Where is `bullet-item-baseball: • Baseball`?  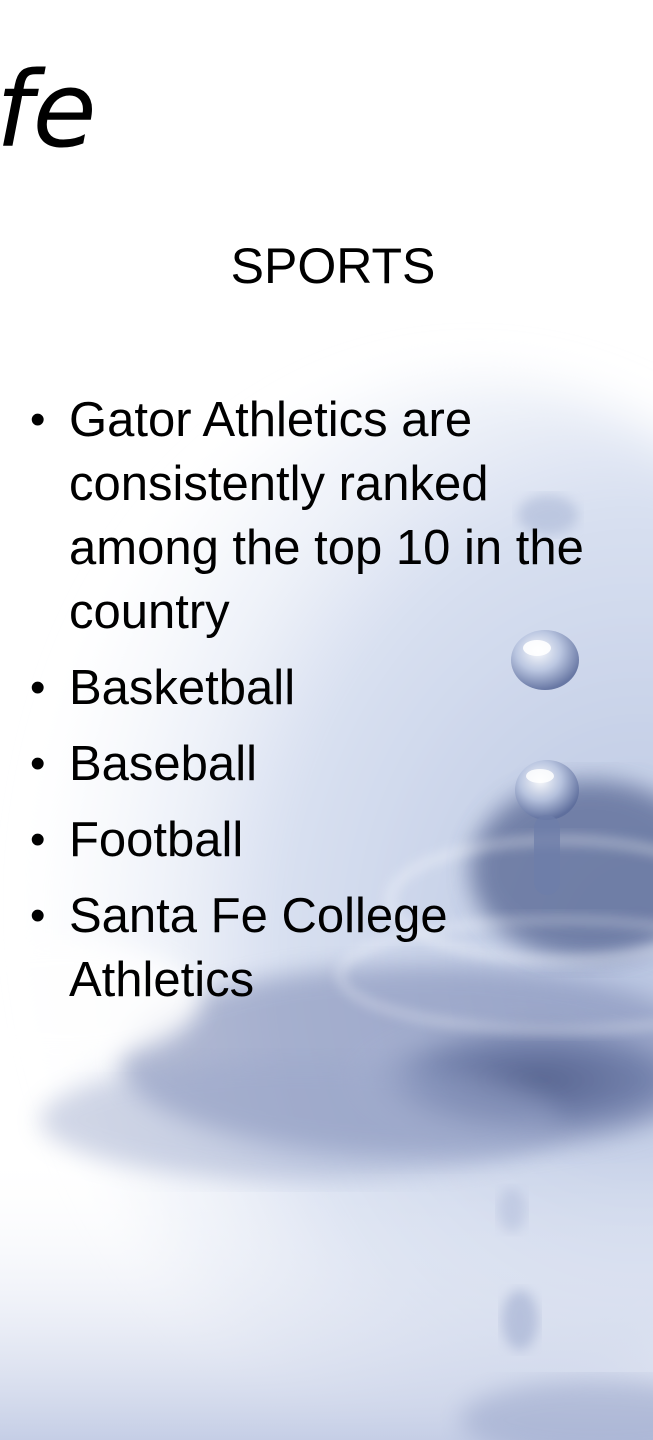
bullet-item-baseball: • Baseball is located at coordinates (332, 764).